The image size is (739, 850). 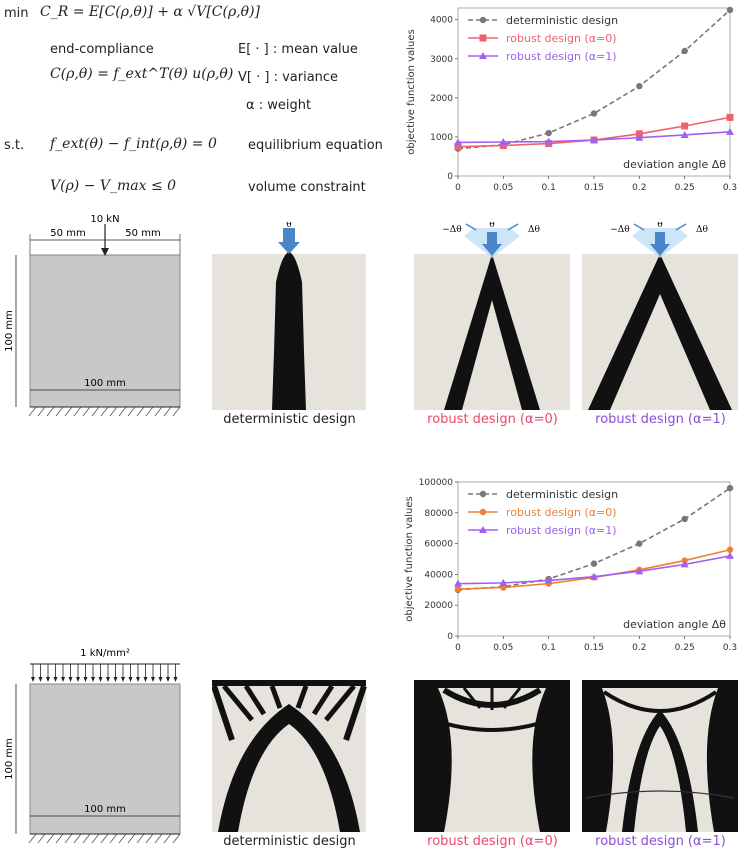 I want to click on problem2-robust0-design, so click(x=492, y=756).